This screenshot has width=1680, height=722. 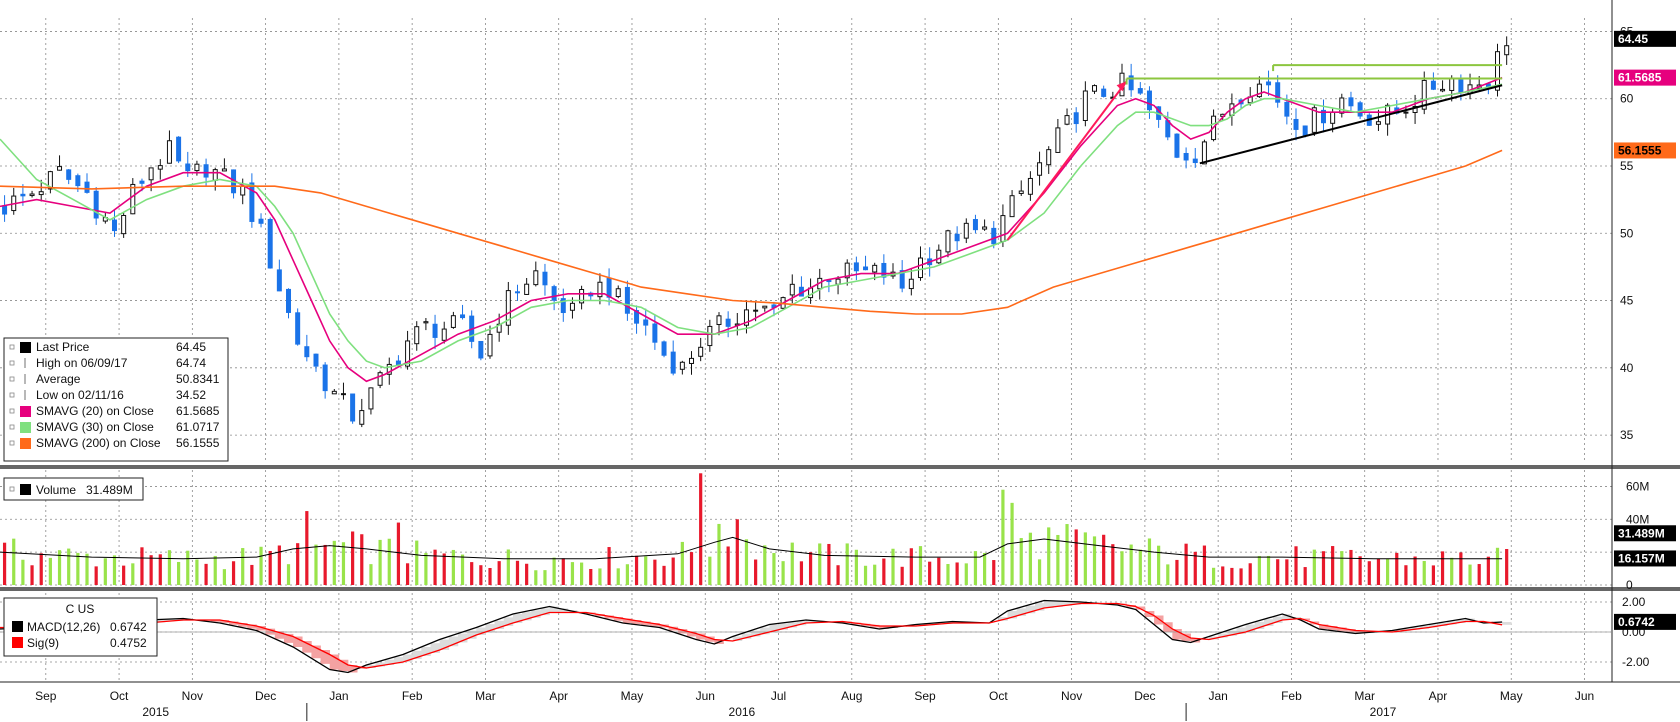 I want to click on x-tick-label: Mar, so click(x=485, y=696).